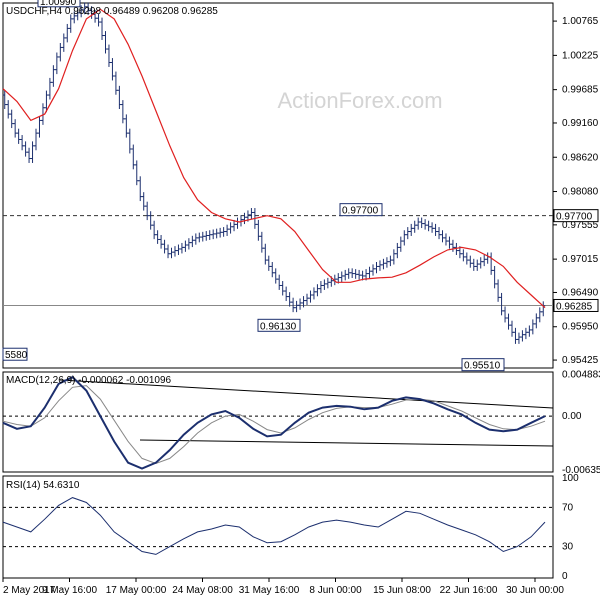 This screenshot has height=605, width=600. Describe the element at coordinates (580, 259) in the screenshot. I see `price-y-tick-label: 0.97015` at that location.